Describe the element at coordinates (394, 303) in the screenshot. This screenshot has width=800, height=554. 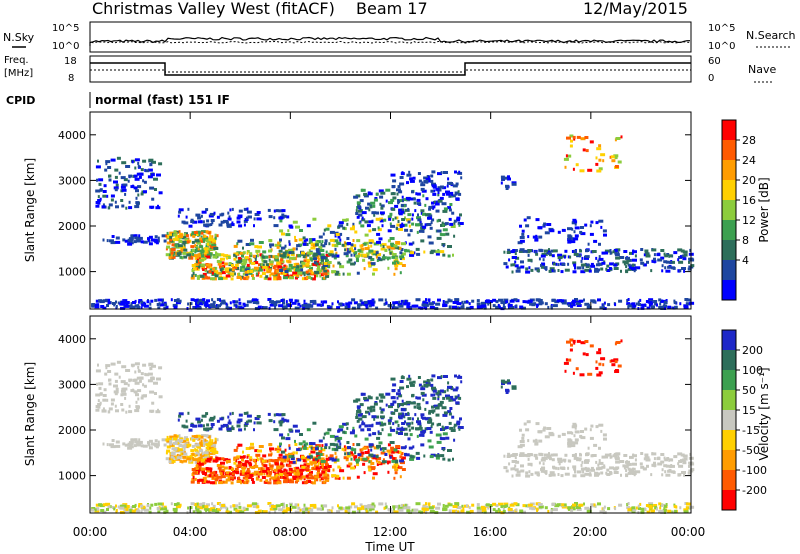
I see `power-cell-2078` at that location.